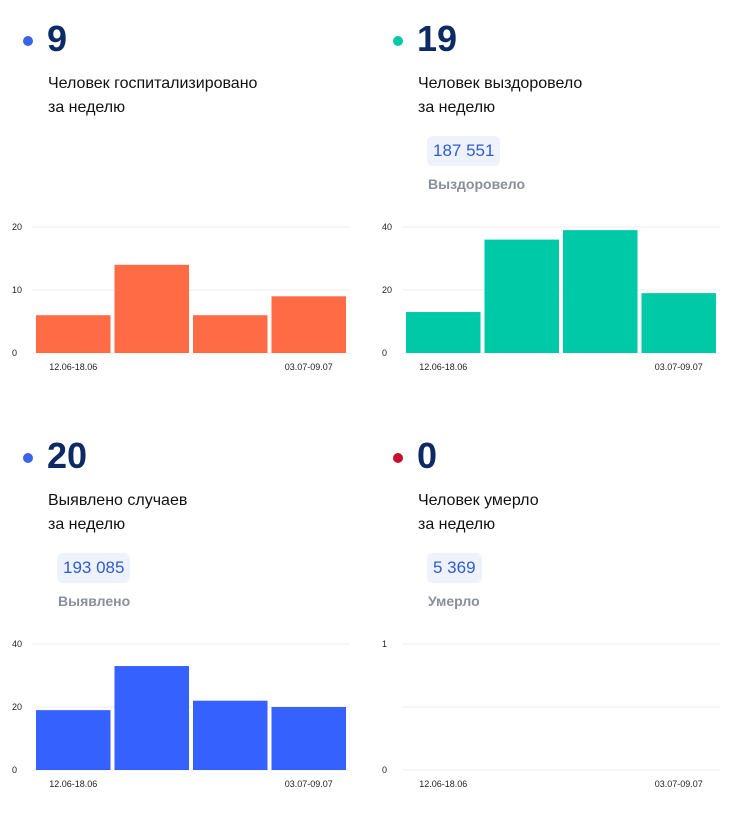  What do you see at coordinates (94, 601) in the screenshot?
I see `total-label: Выявлено` at bounding box center [94, 601].